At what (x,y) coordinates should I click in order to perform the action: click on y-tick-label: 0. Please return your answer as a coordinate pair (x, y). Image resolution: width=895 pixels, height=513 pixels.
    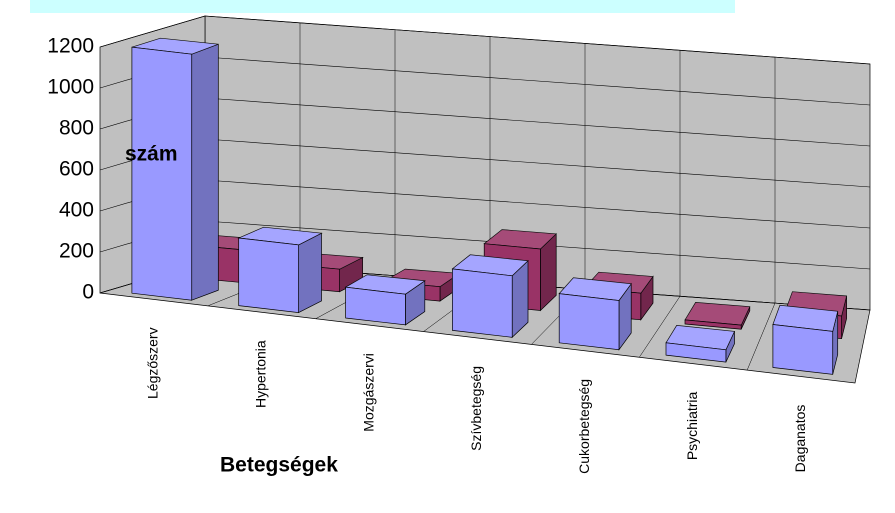
    Looking at the image, I should click on (88, 292).